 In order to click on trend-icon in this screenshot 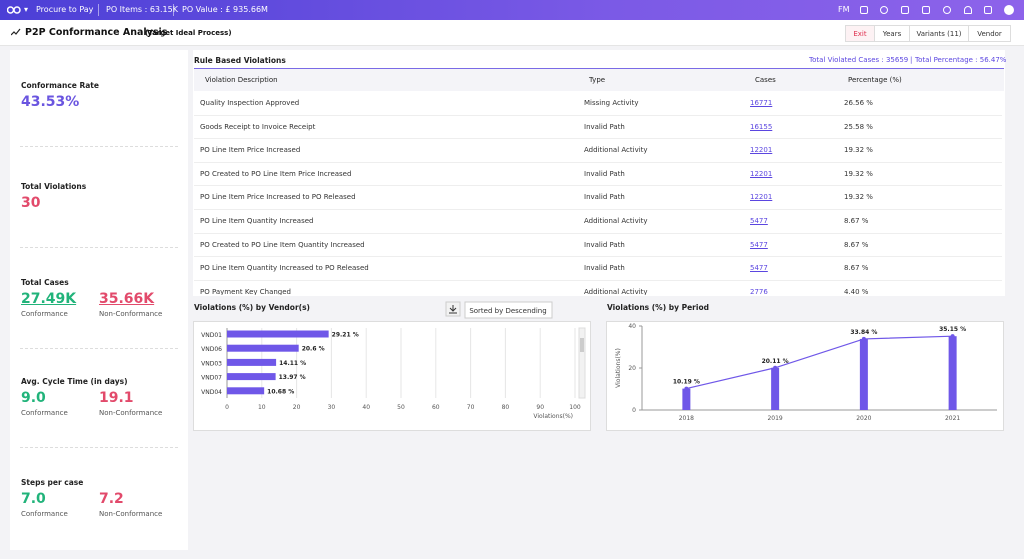, I will do `click(16, 32)`.